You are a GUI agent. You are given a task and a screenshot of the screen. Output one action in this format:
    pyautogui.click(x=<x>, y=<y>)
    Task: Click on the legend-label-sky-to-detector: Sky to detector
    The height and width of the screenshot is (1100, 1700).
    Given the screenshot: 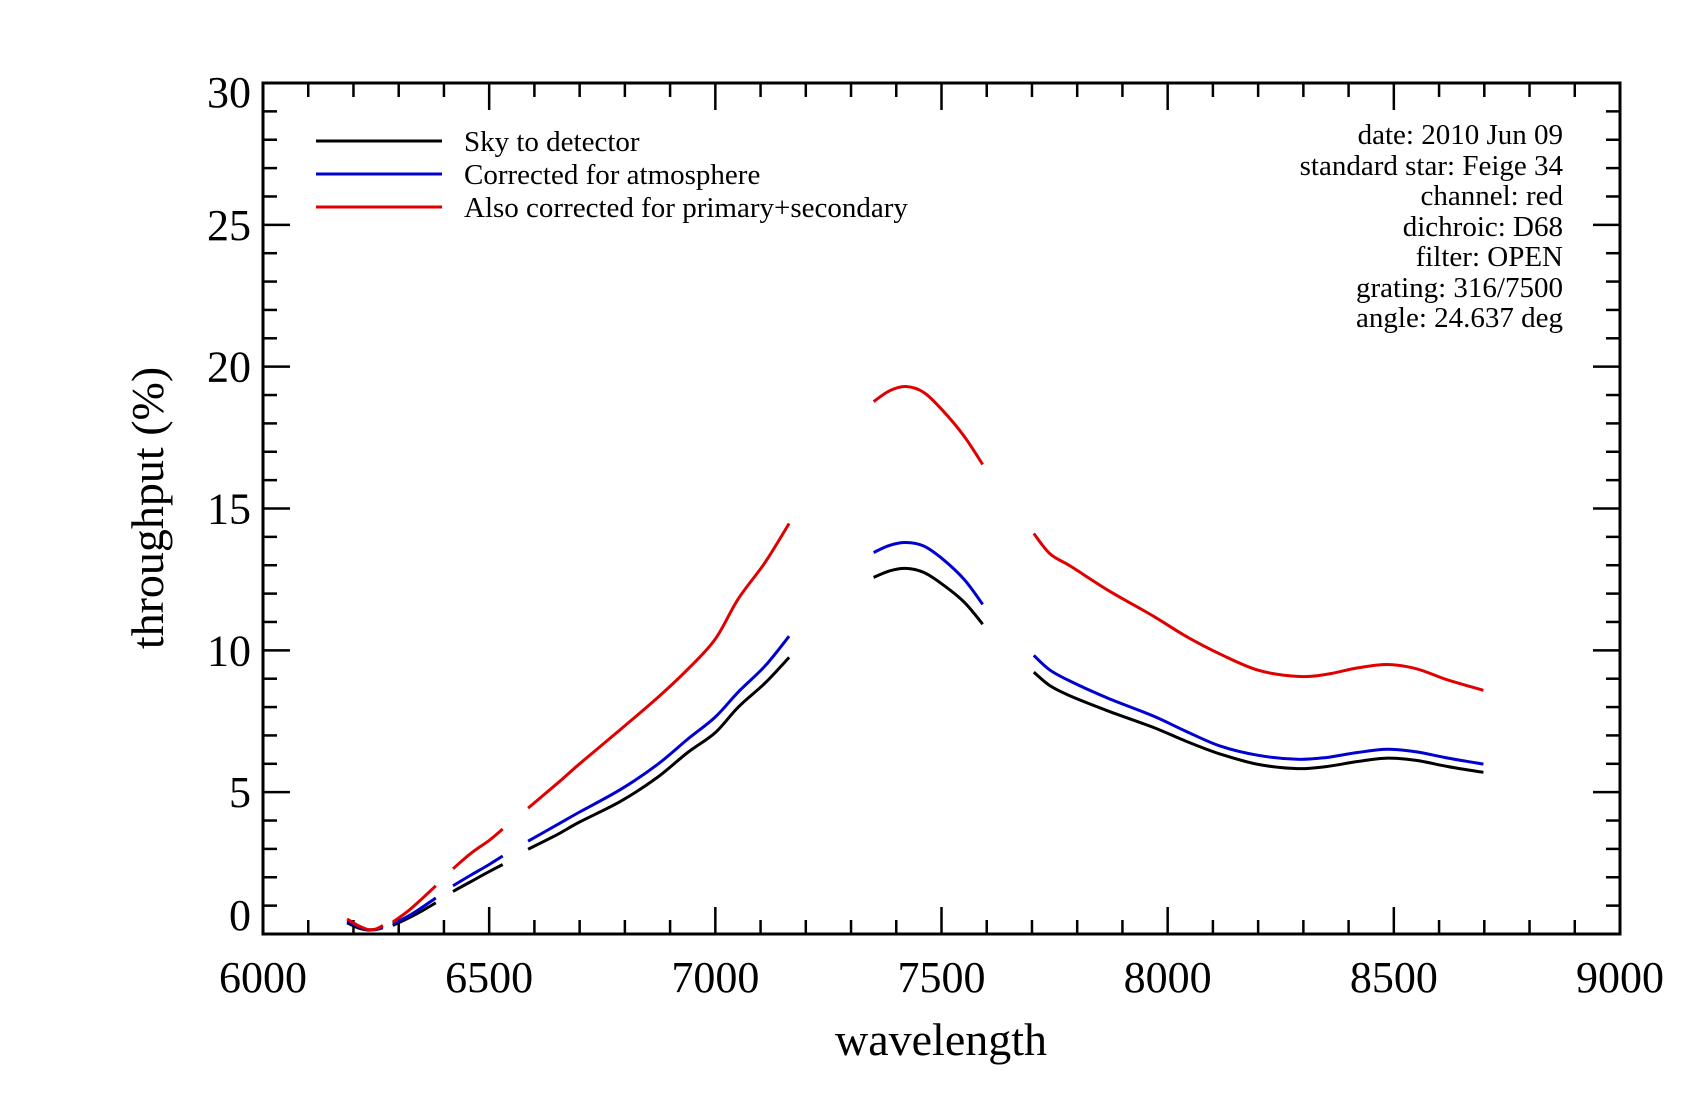 What is the action you would take?
    pyautogui.click(x=552, y=142)
    